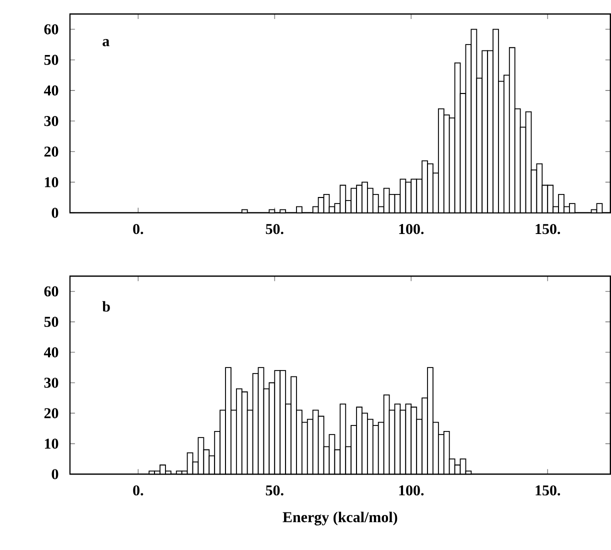  Describe the element at coordinates (340, 518) in the screenshot. I see `x-axis-title: Energy (kcal/mol)` at that location.